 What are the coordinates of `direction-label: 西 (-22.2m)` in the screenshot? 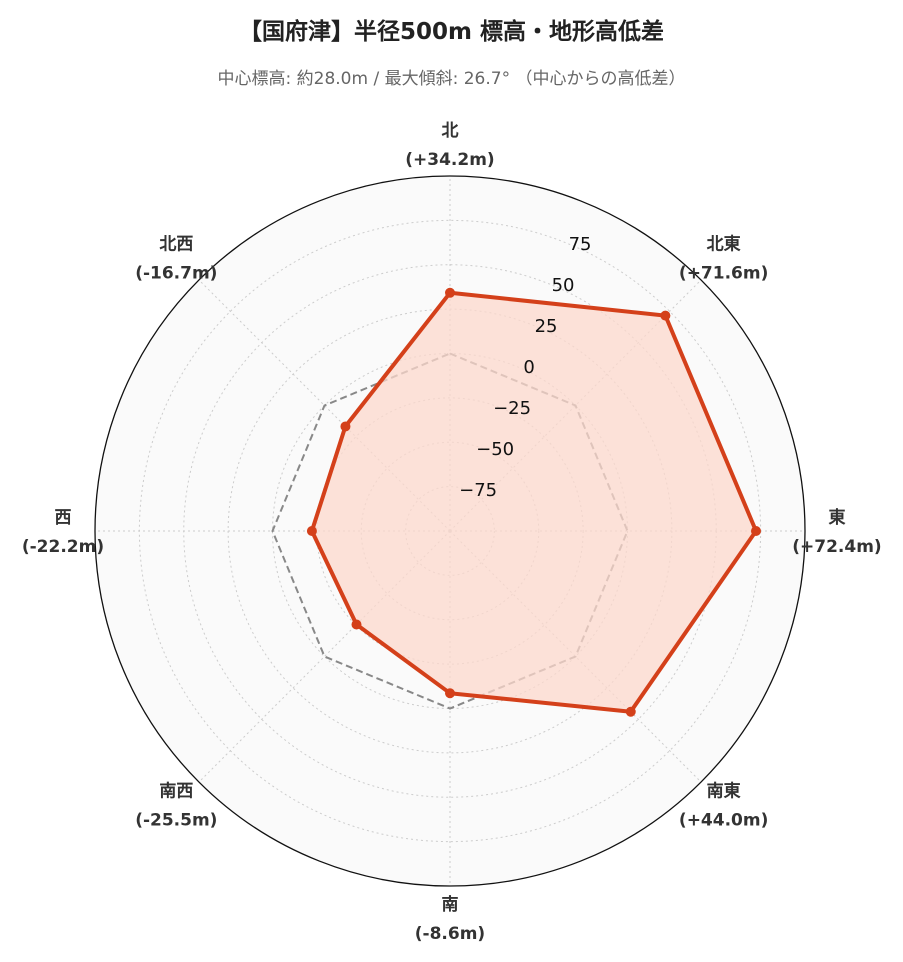 It's located at (63, 532).